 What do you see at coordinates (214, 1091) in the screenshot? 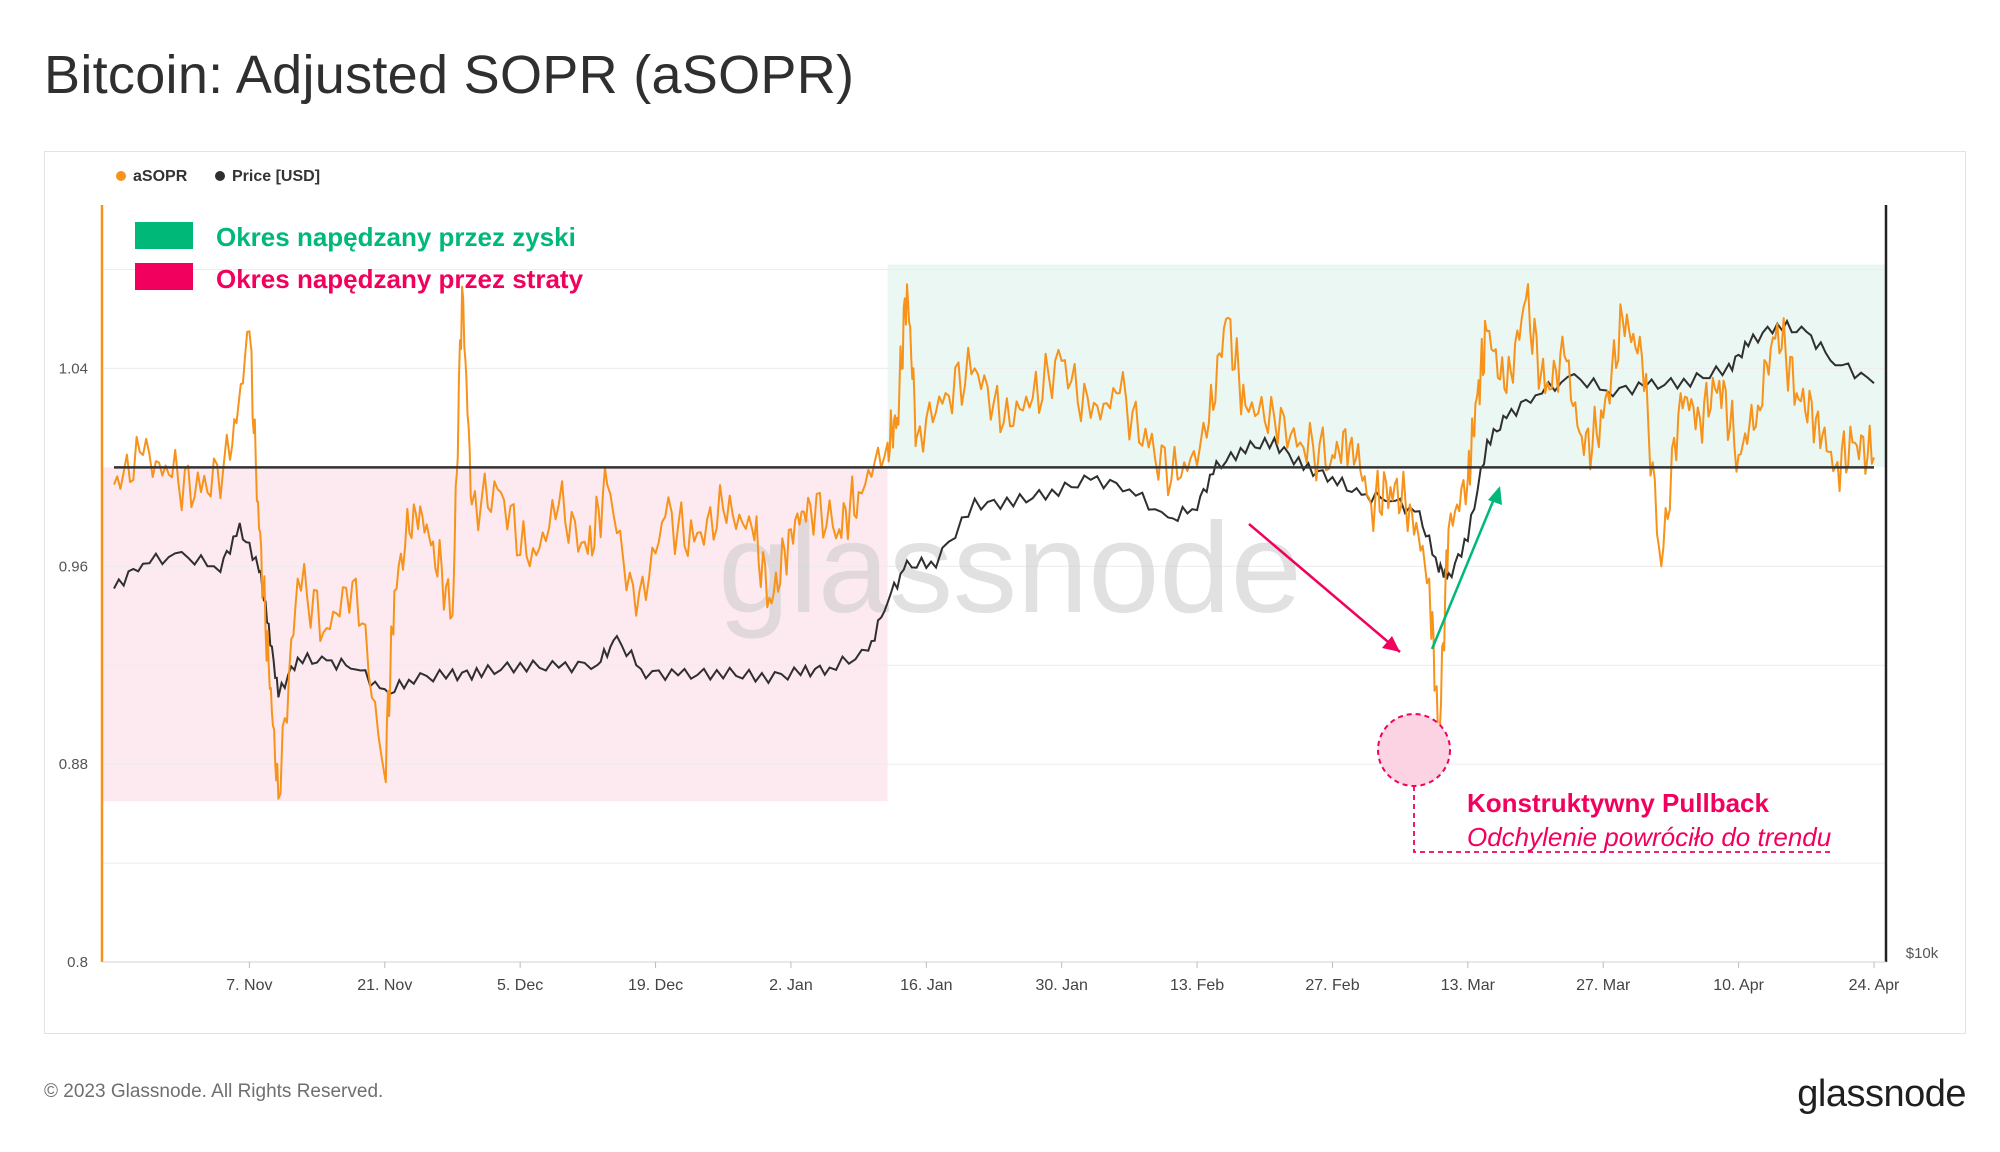
I see `copyright-text: © 2023 Glassnode. All Rights Reserved.` at bounding box center [214, 1091].